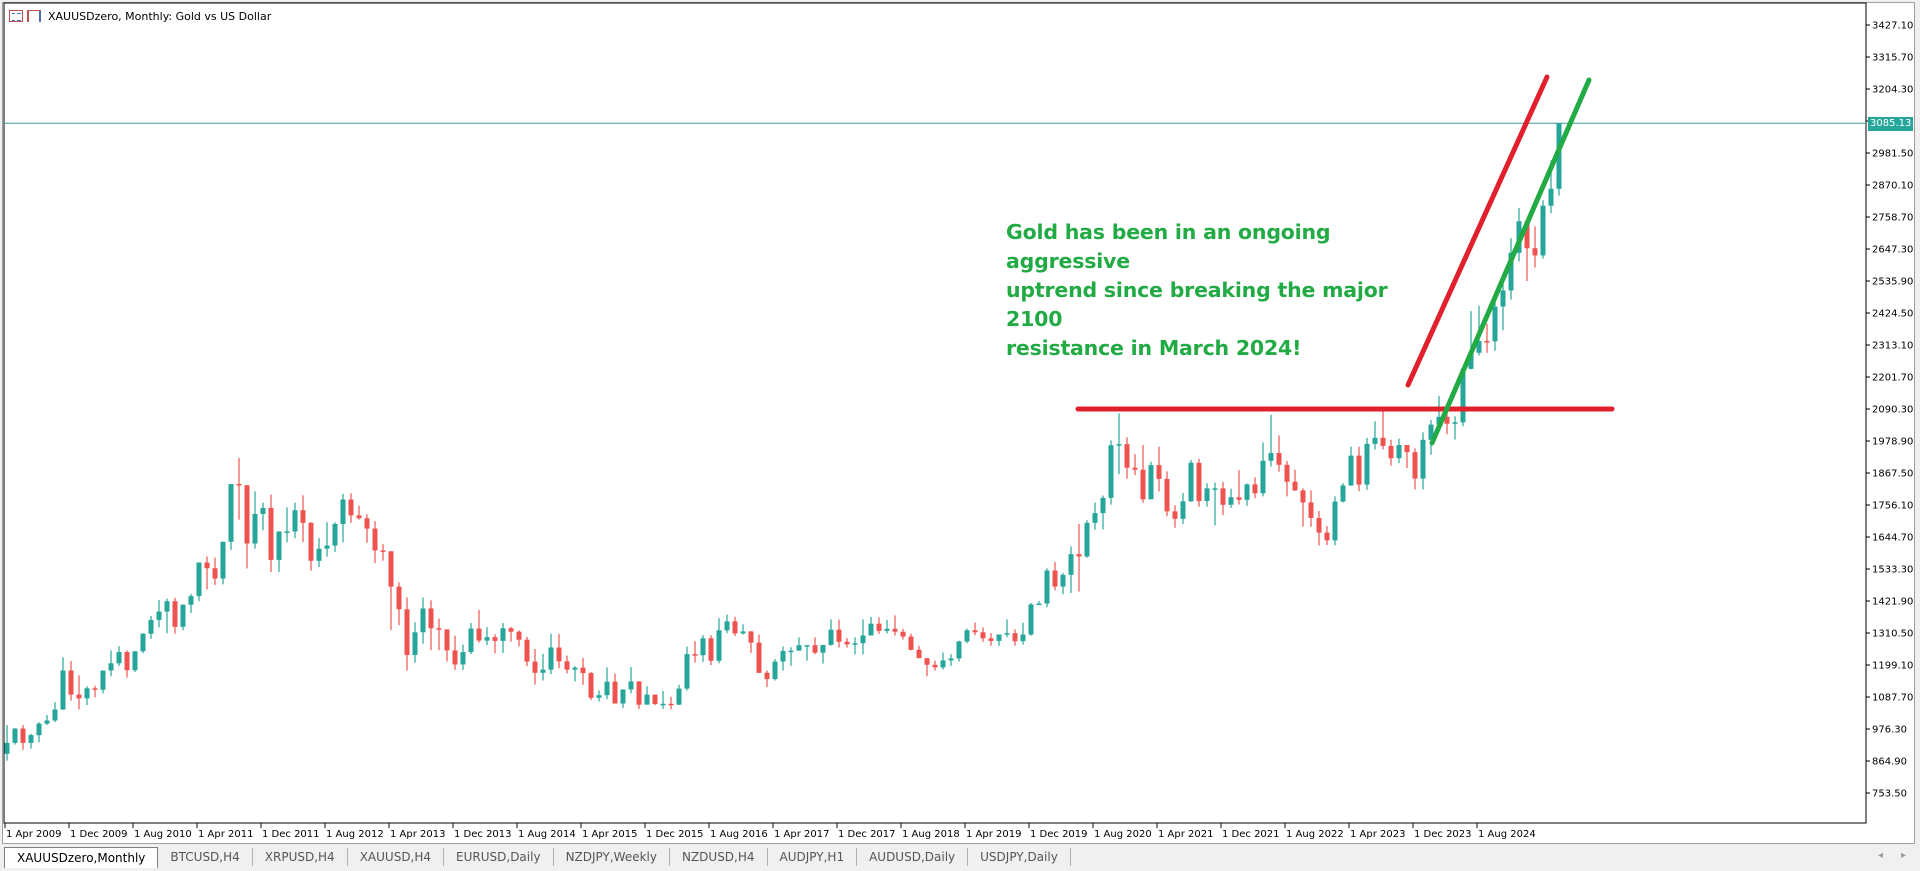  Describe the element at coordinates (205, 857) in the screenshot. I see `tab-btcusd-h4: BTCUSD,H4` at that location.